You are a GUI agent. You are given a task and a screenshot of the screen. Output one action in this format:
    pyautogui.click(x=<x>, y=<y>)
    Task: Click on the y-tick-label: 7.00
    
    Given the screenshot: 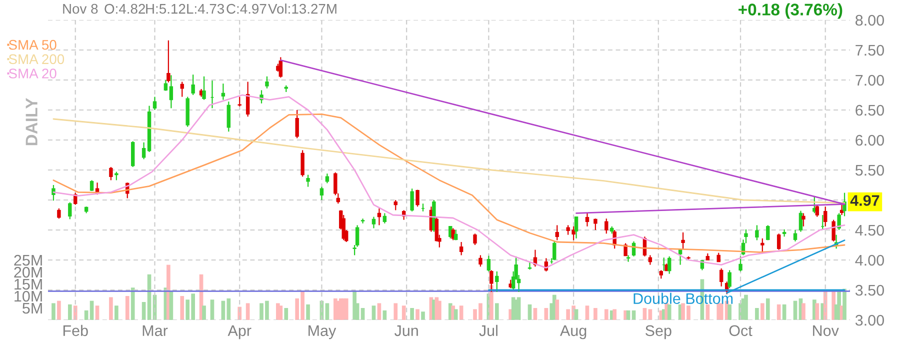 What is the action you would take?
    pyautogui.click(x=870, y=80)
    